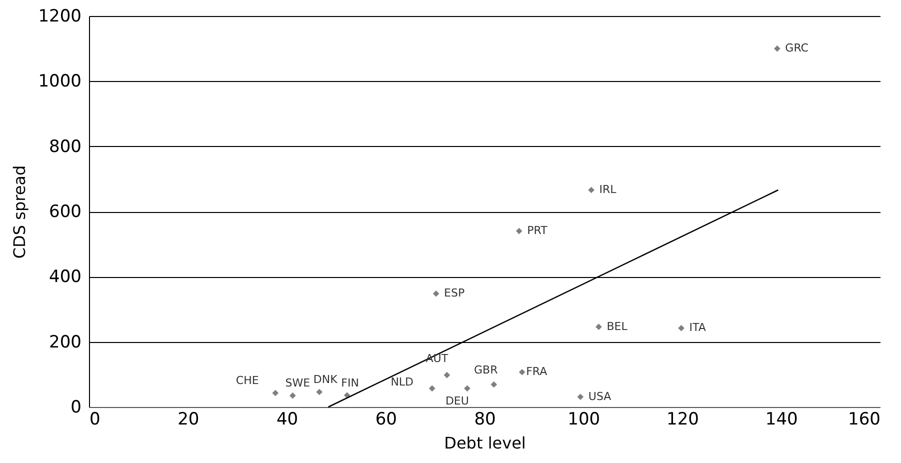 Image resolution: width=901 pixels, height=463 pixels. What do you see at coordinates (617, 326) in the screenshot?
I see `annotation: BEL` at bounding box center [617, 326].